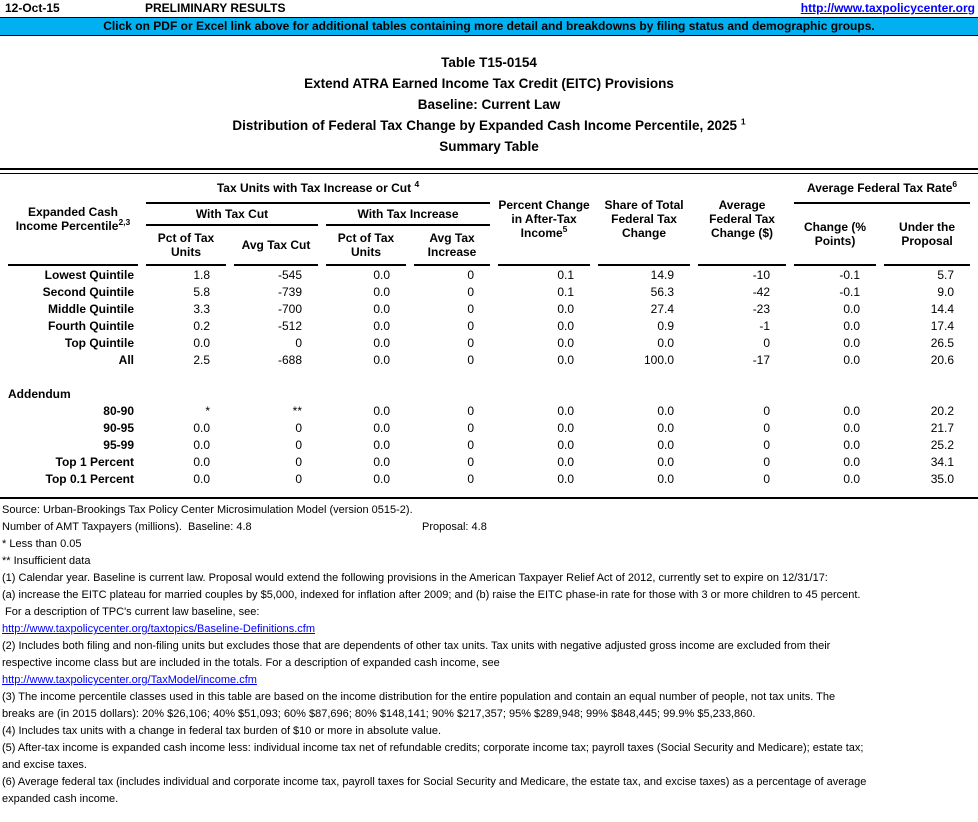  Describe the element at coordinates (489, 410) in the screenshot. I see `table-row: 80-90 * ** 0.0 0 0.0 0.0 0 0.0 20.2` at that location.